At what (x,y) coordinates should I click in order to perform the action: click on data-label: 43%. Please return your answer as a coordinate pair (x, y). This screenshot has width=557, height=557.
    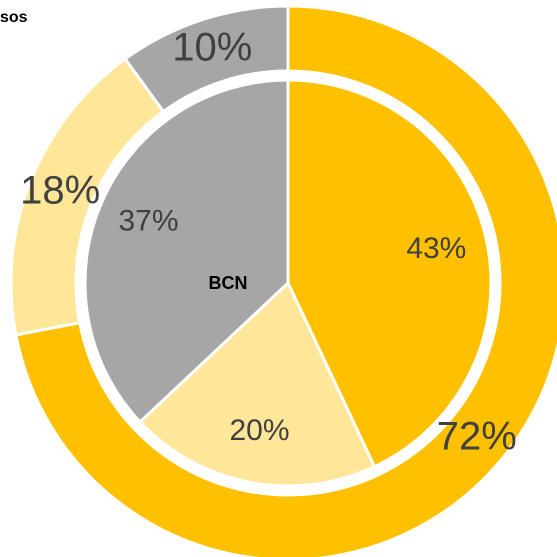
    Looking at the image, I should click on (436, 248).